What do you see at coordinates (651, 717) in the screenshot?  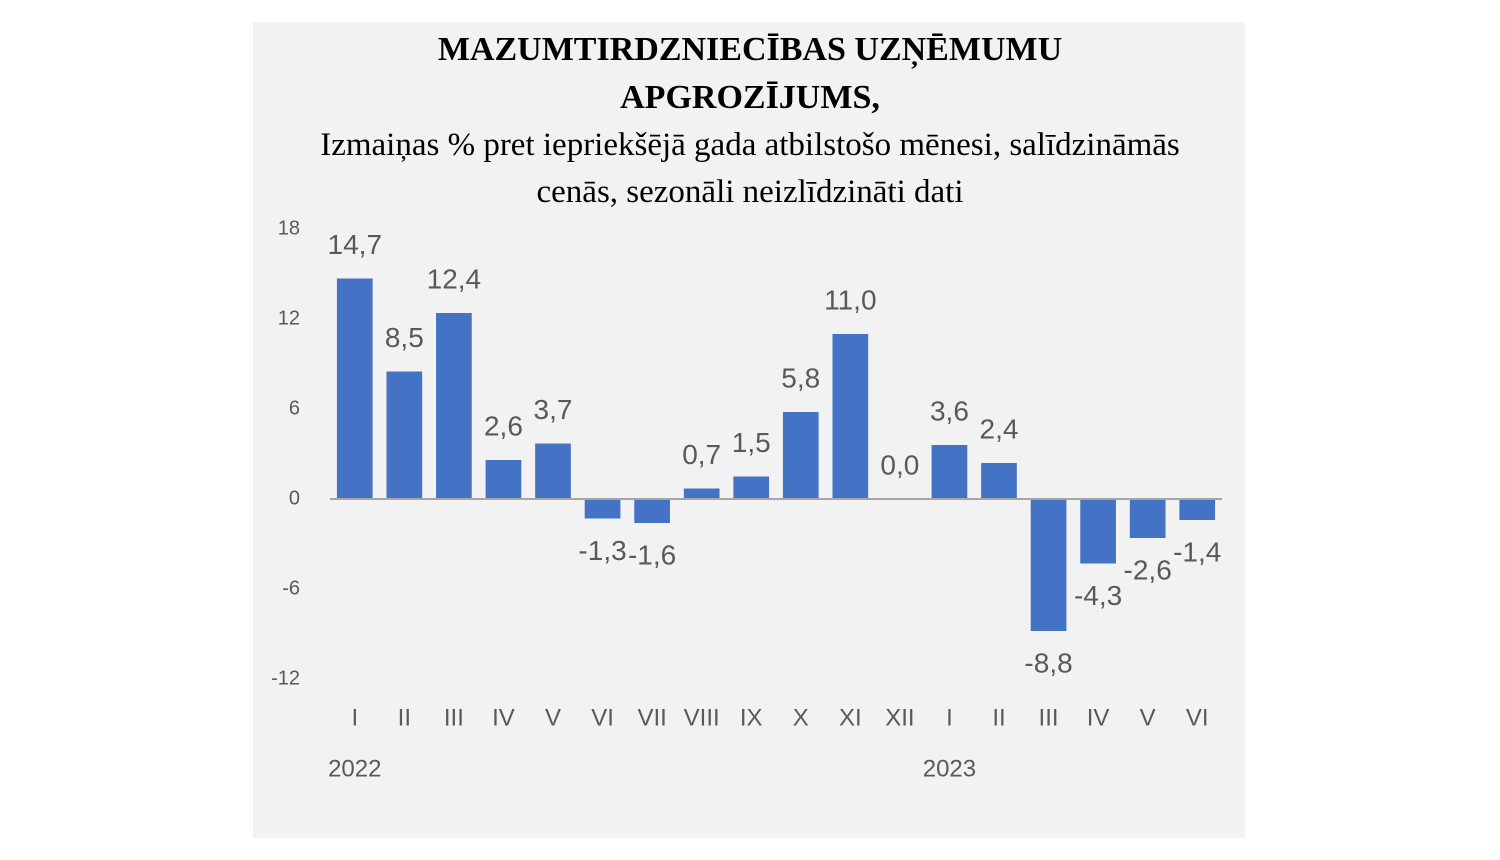 I see `x-tick-label: VII` at bounding box center [651, 717].